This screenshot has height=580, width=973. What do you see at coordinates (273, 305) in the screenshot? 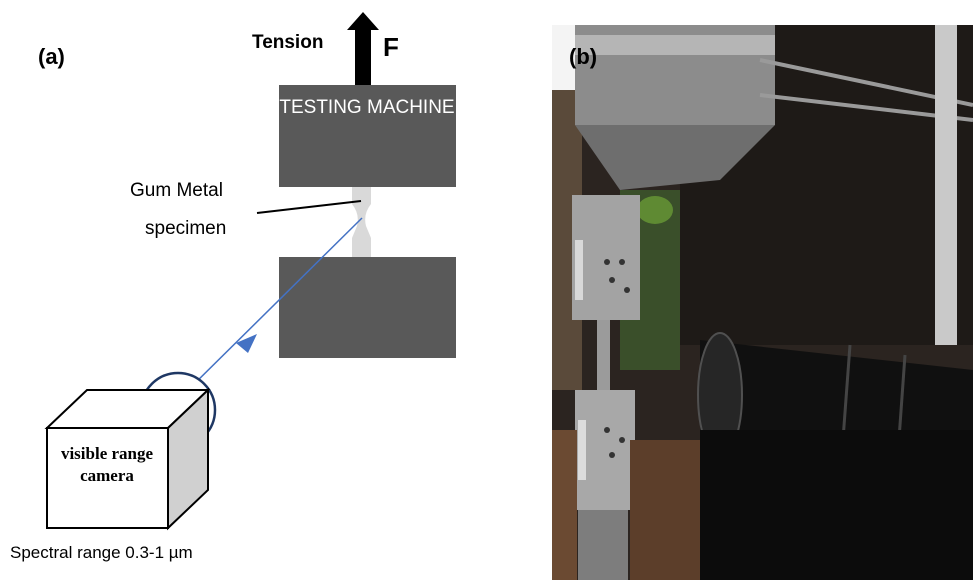
I see `camera-sight-line` at bounding box center [273, 305].